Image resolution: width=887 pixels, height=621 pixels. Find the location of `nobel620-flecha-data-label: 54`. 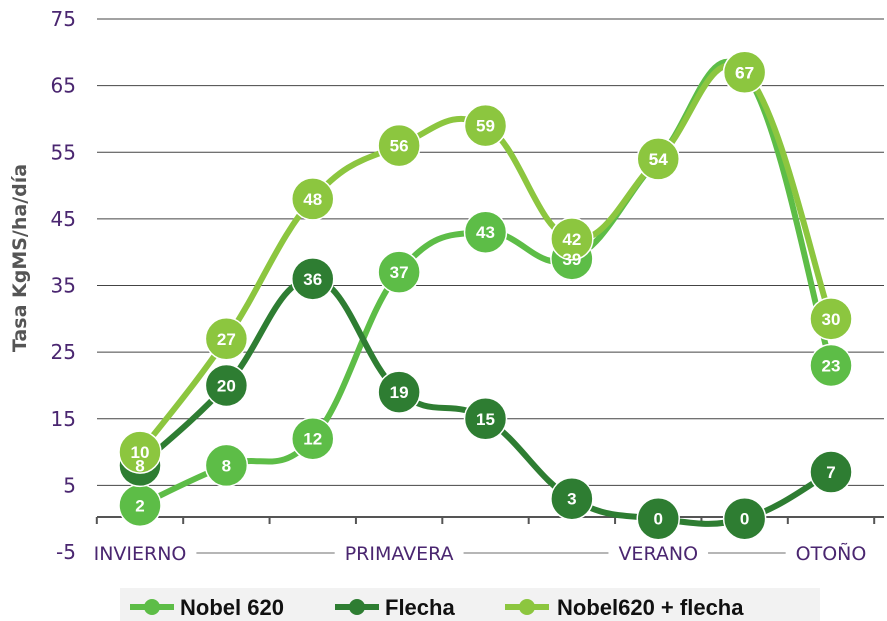

nobel620-flecha-data-label: 54 is located at coordinates (658, 159).